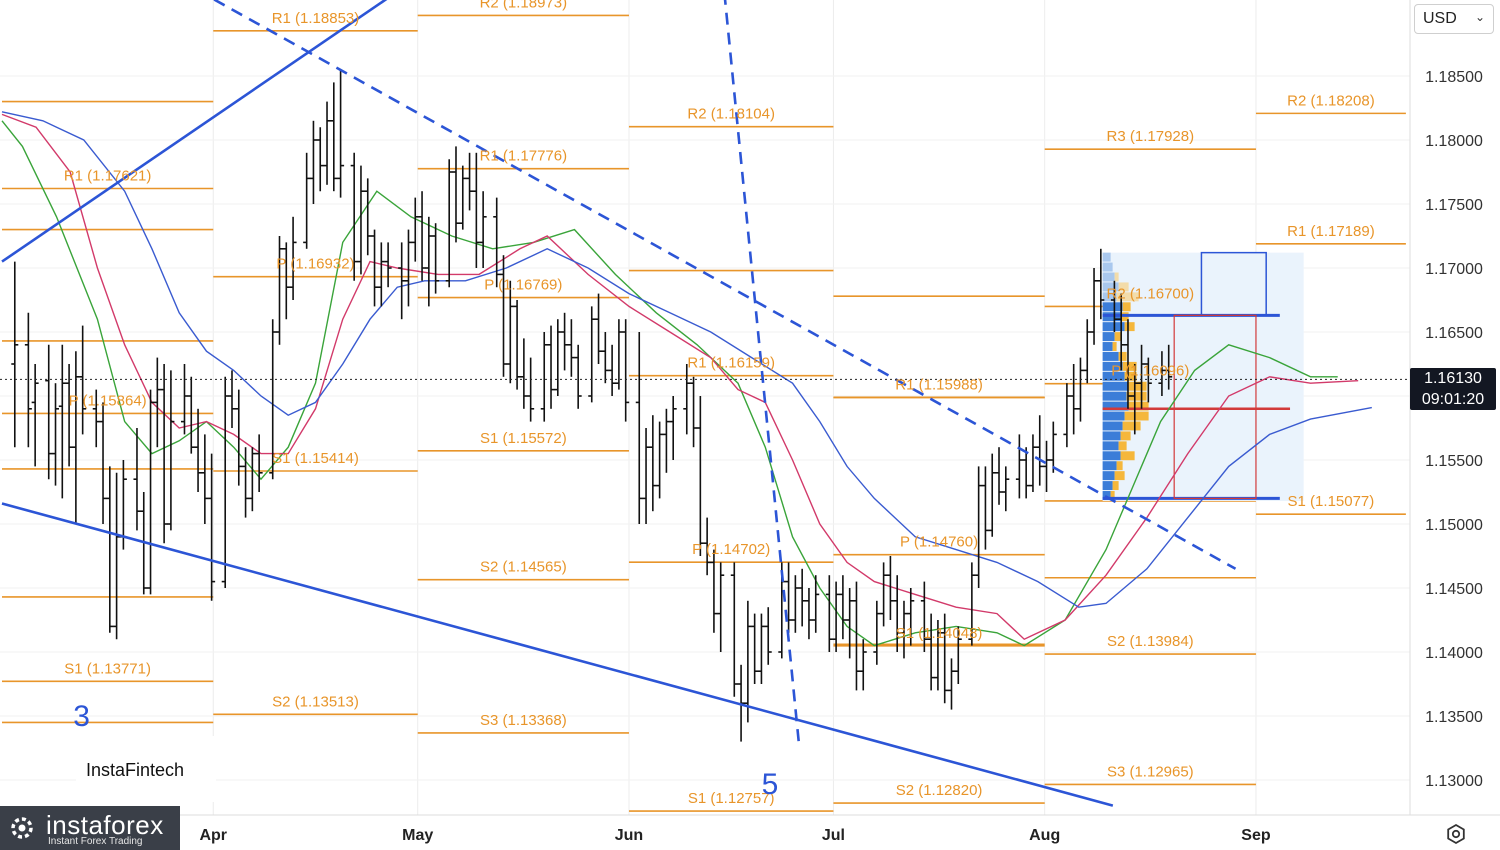  I want to click on pivot-level-label: R1 (1.16159), so click(731, 363).